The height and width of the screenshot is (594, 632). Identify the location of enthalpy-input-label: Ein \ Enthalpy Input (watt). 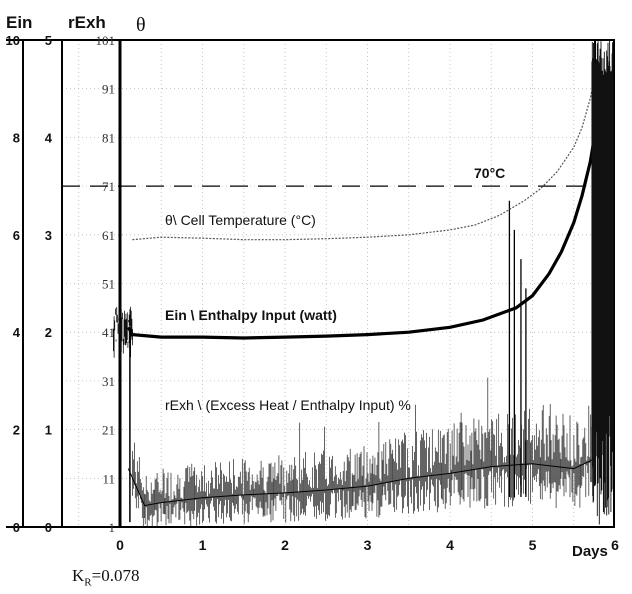
(251, 315).